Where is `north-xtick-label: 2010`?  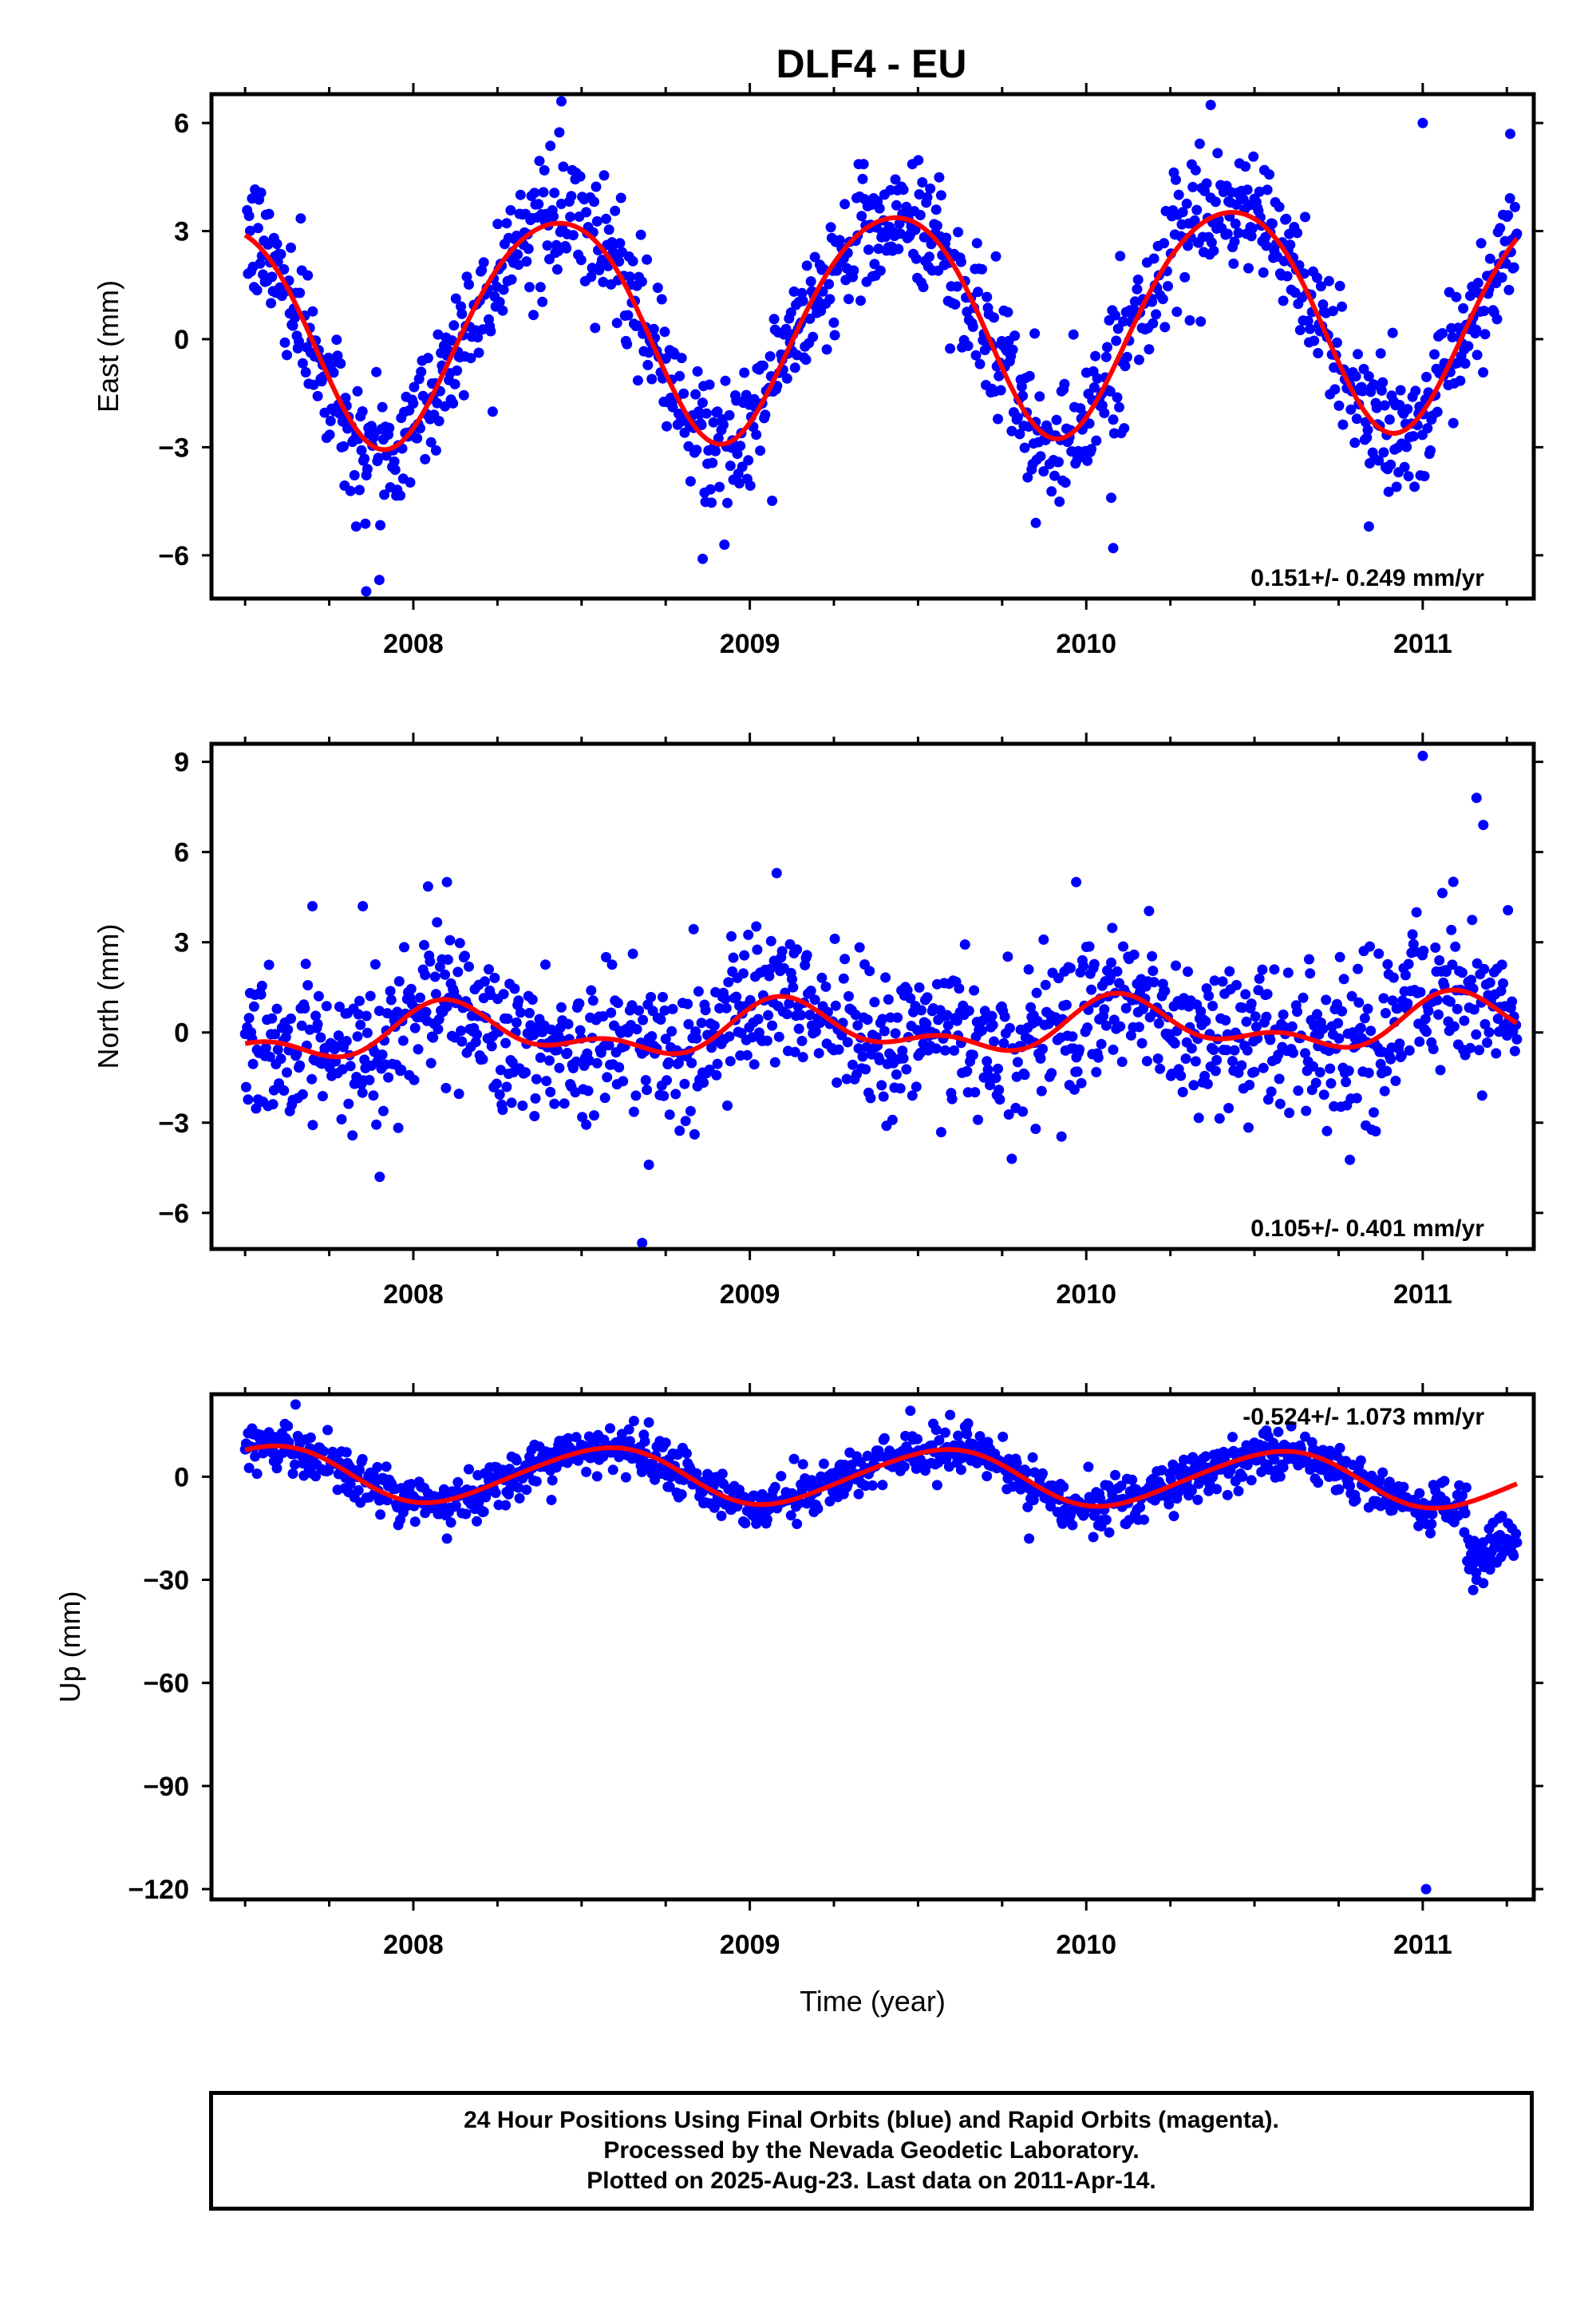
north-xtick-label: 2010 is located at coordinates (1086, 1294).